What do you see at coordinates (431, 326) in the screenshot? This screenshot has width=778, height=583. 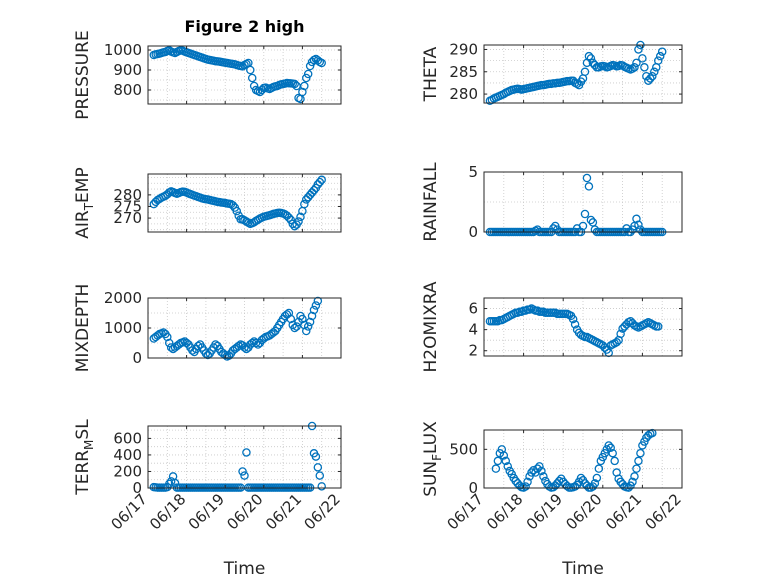 I see `y-axis-label: H2OMIXRA` at bounding box center [431, 326].